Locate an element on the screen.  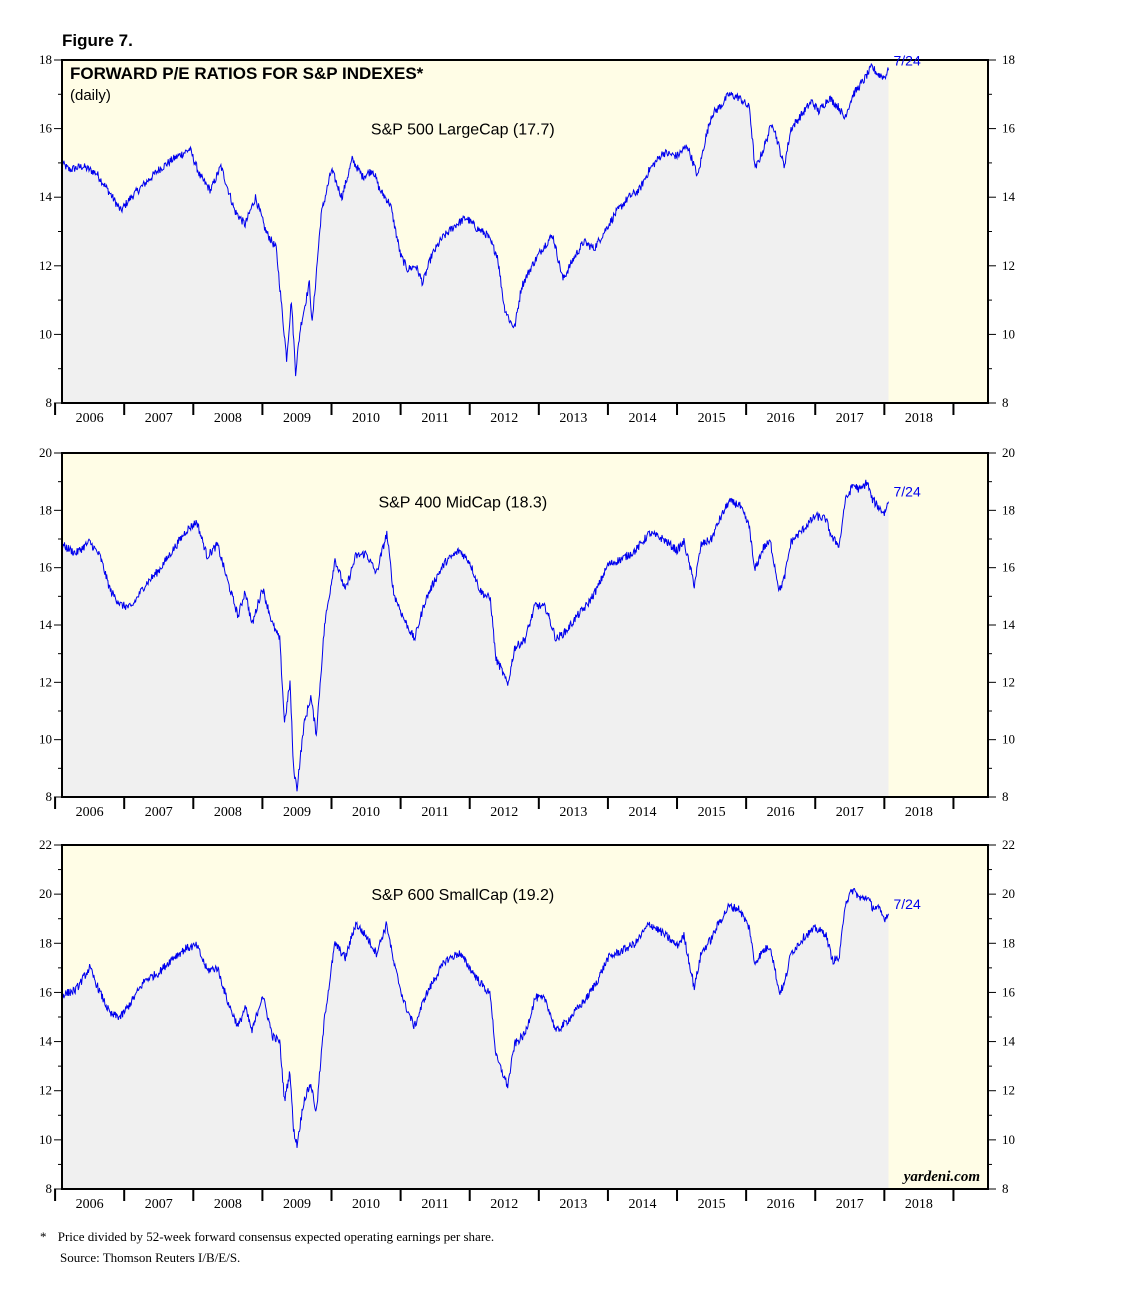
series-label: S&P 500 LargeCap (17.7) is located at coordinates (463, 130).